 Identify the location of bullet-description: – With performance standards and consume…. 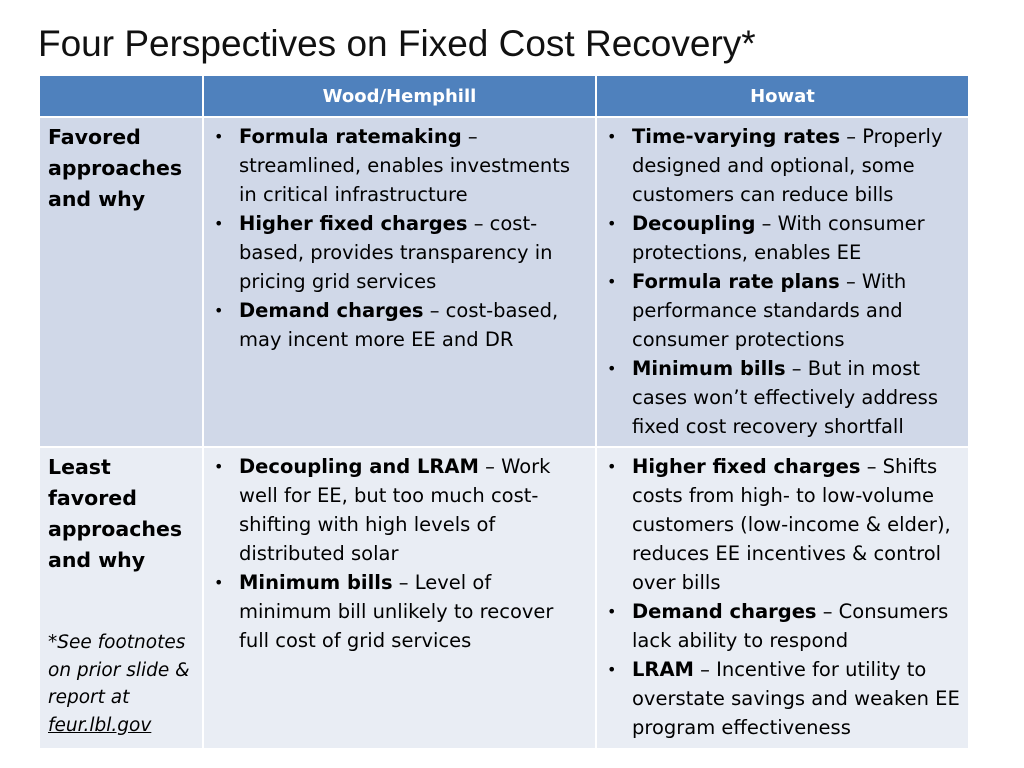
(769, 310).